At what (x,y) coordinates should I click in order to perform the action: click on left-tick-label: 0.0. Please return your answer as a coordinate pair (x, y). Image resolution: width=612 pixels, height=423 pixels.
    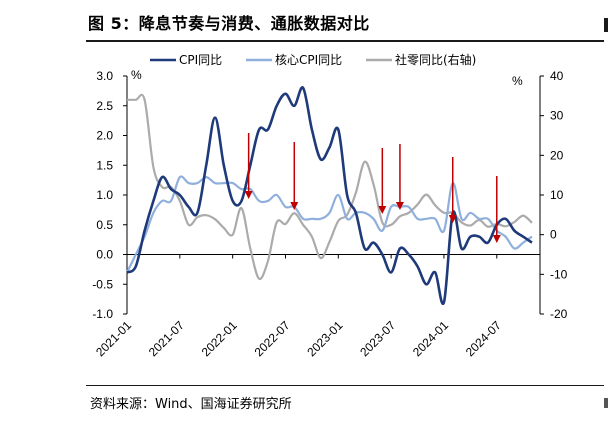
    Looking at the image, I should click on (104, 255).